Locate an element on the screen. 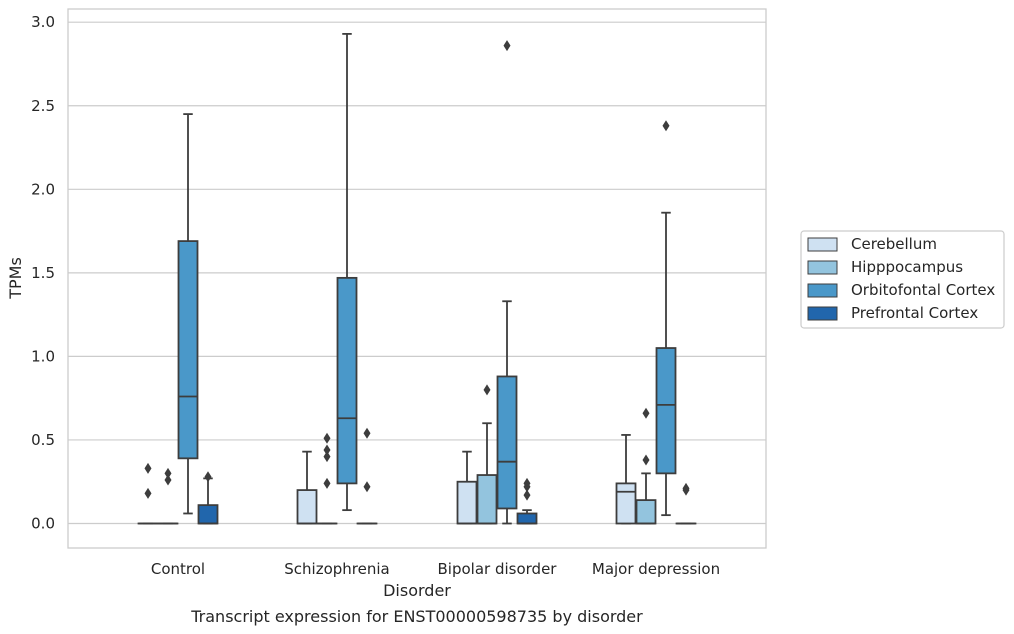 The height and width of the screenshot is (634, 1014). legend-label: Cerebellum is located at coordinates (894, 244).